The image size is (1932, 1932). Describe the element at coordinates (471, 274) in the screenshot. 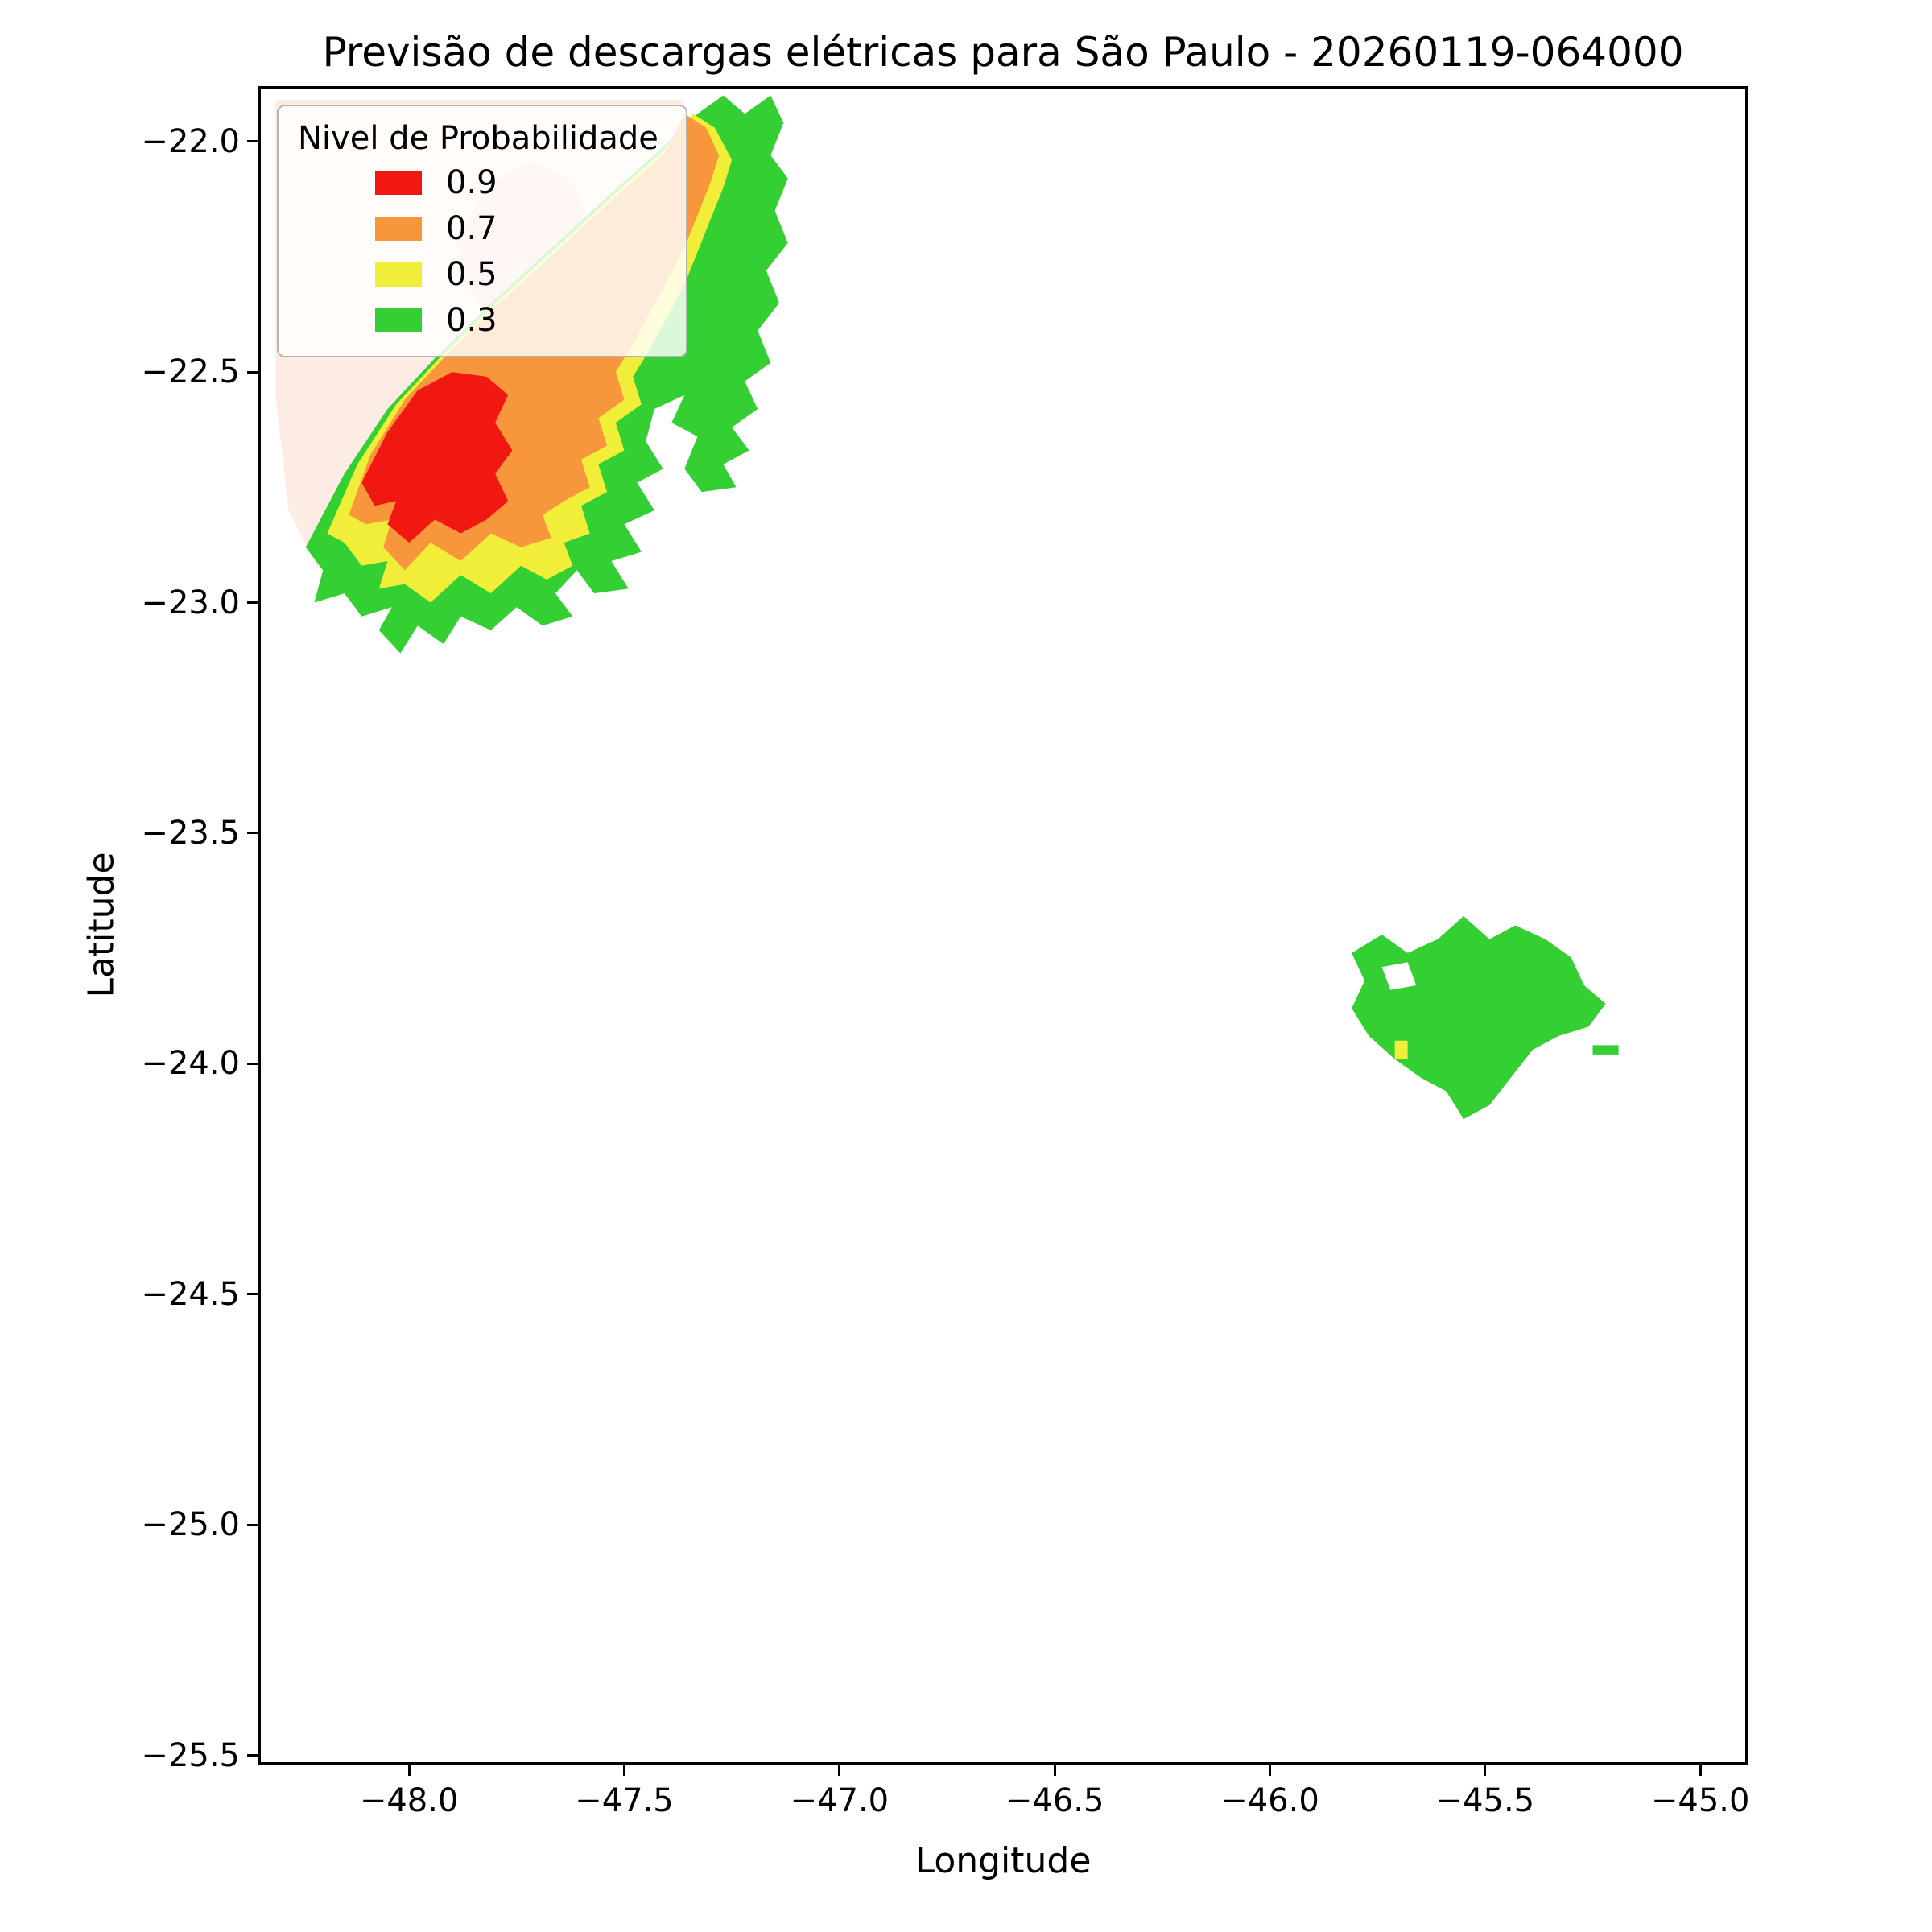

I see `legend-label-0.5: 0.5` at that location.